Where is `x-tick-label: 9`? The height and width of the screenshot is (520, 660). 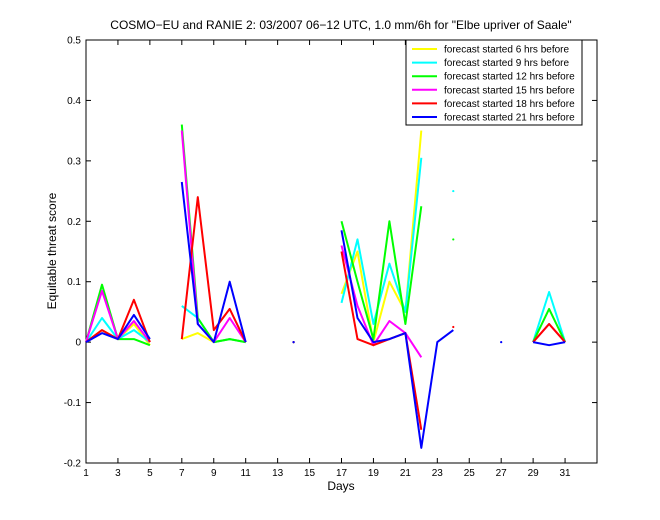
x-tick-label: 9 is located at coordinates (214, 473).